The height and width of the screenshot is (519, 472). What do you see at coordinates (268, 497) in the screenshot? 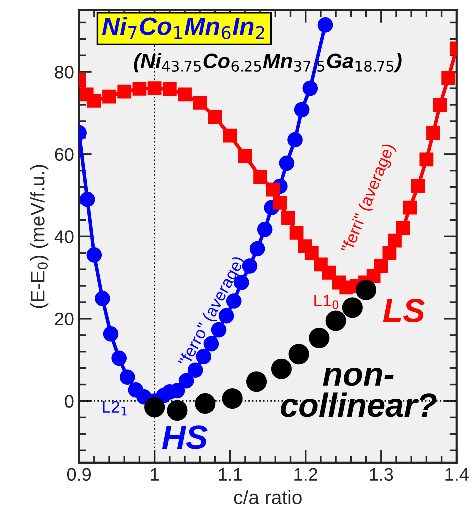
I see `x-axis-title: c/a ratio` at bounding box center [268, 497].